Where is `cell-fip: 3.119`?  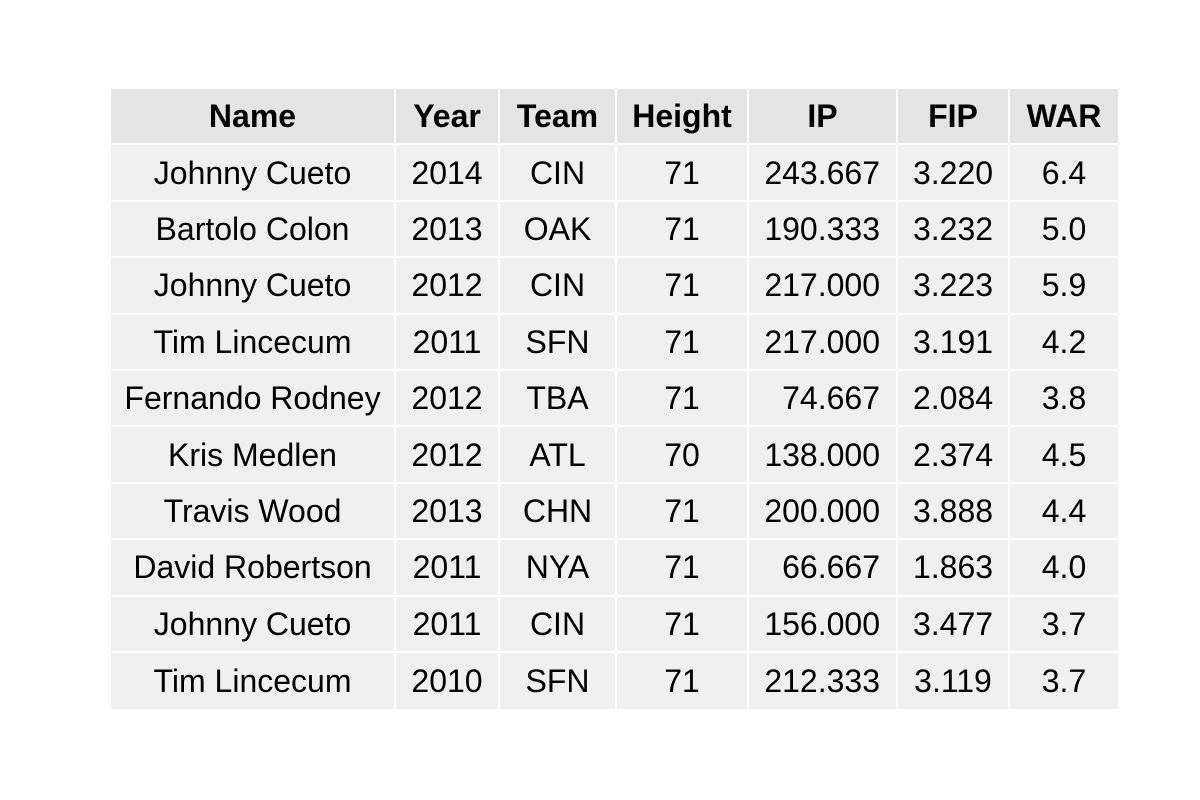
cell-fip: 3.119 is located at coordinates (954, 681).